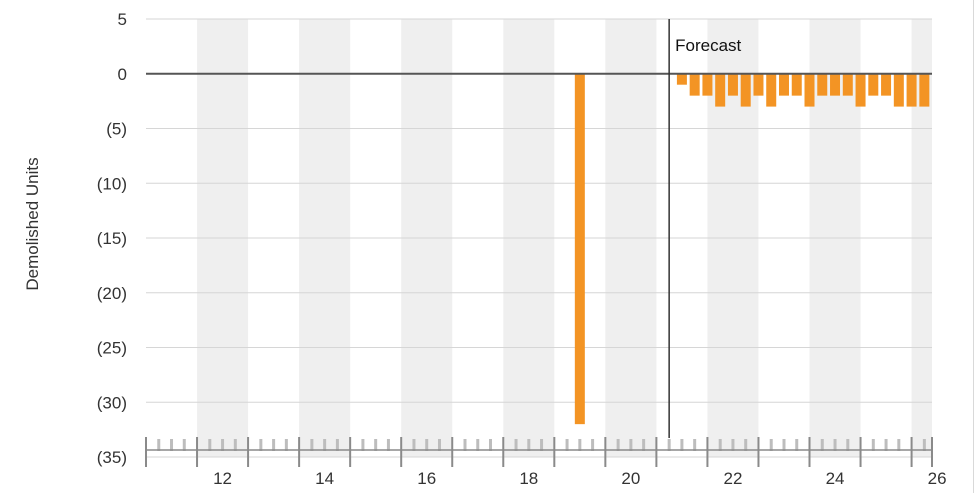 This screenshot has width=978, height=493. What do you see at coordinates (732, 478) in the screenshot?
I see `x-tick-label: 22` at bounding box center [732, 478].